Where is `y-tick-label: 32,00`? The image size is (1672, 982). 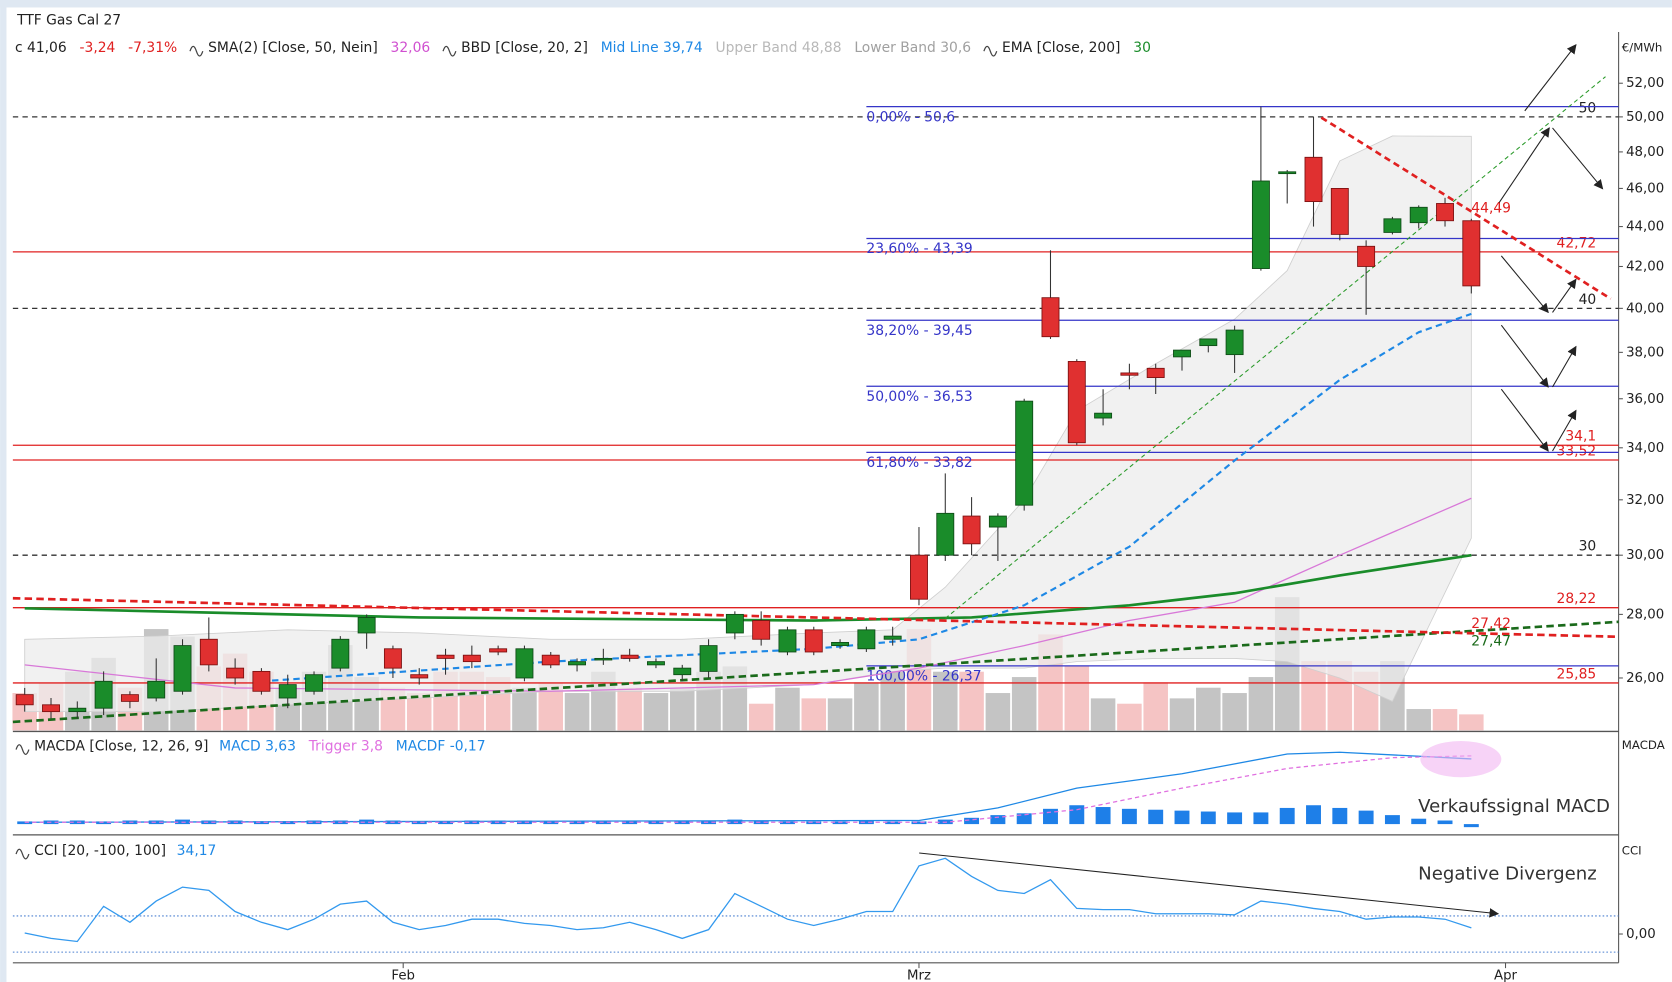 y-tick-label: 32,00 is located at coordinates (1645, 500).